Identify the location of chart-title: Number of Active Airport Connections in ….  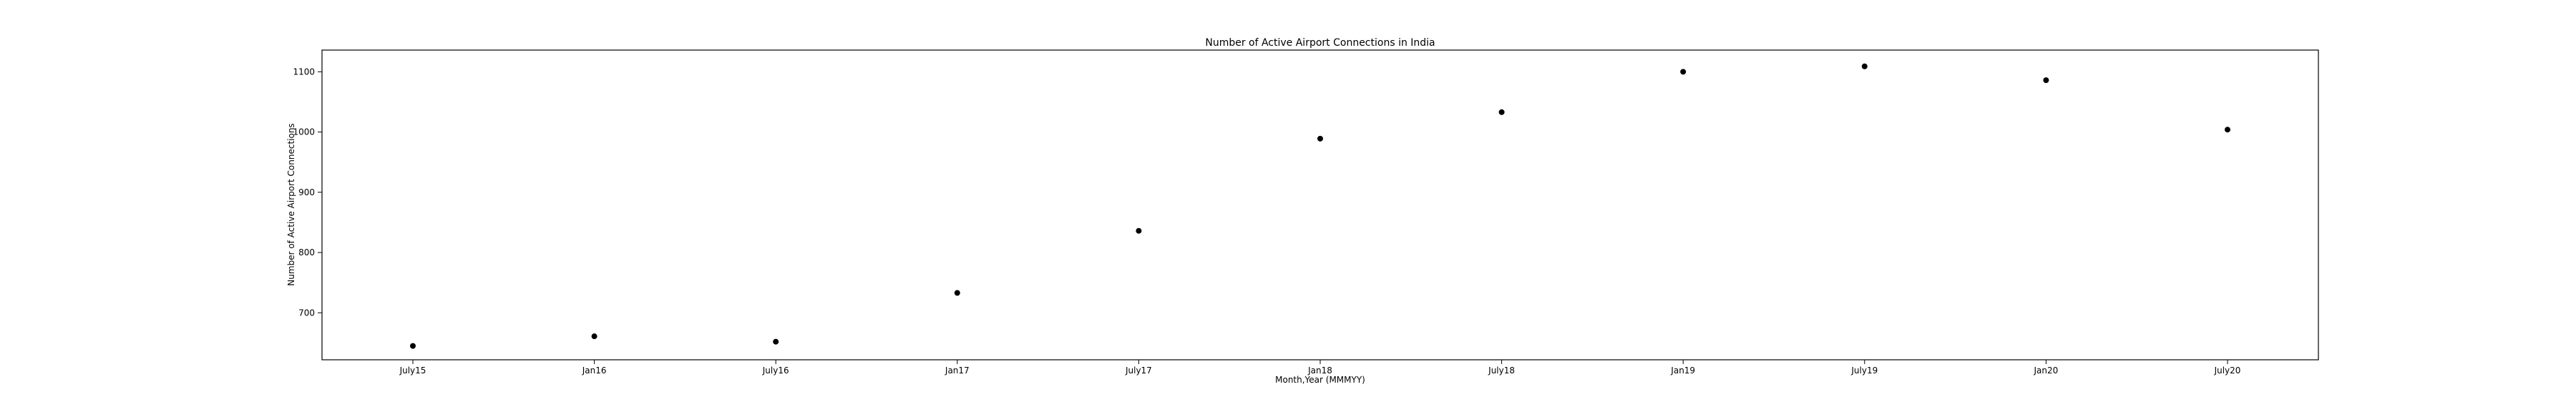
(1320, 43).